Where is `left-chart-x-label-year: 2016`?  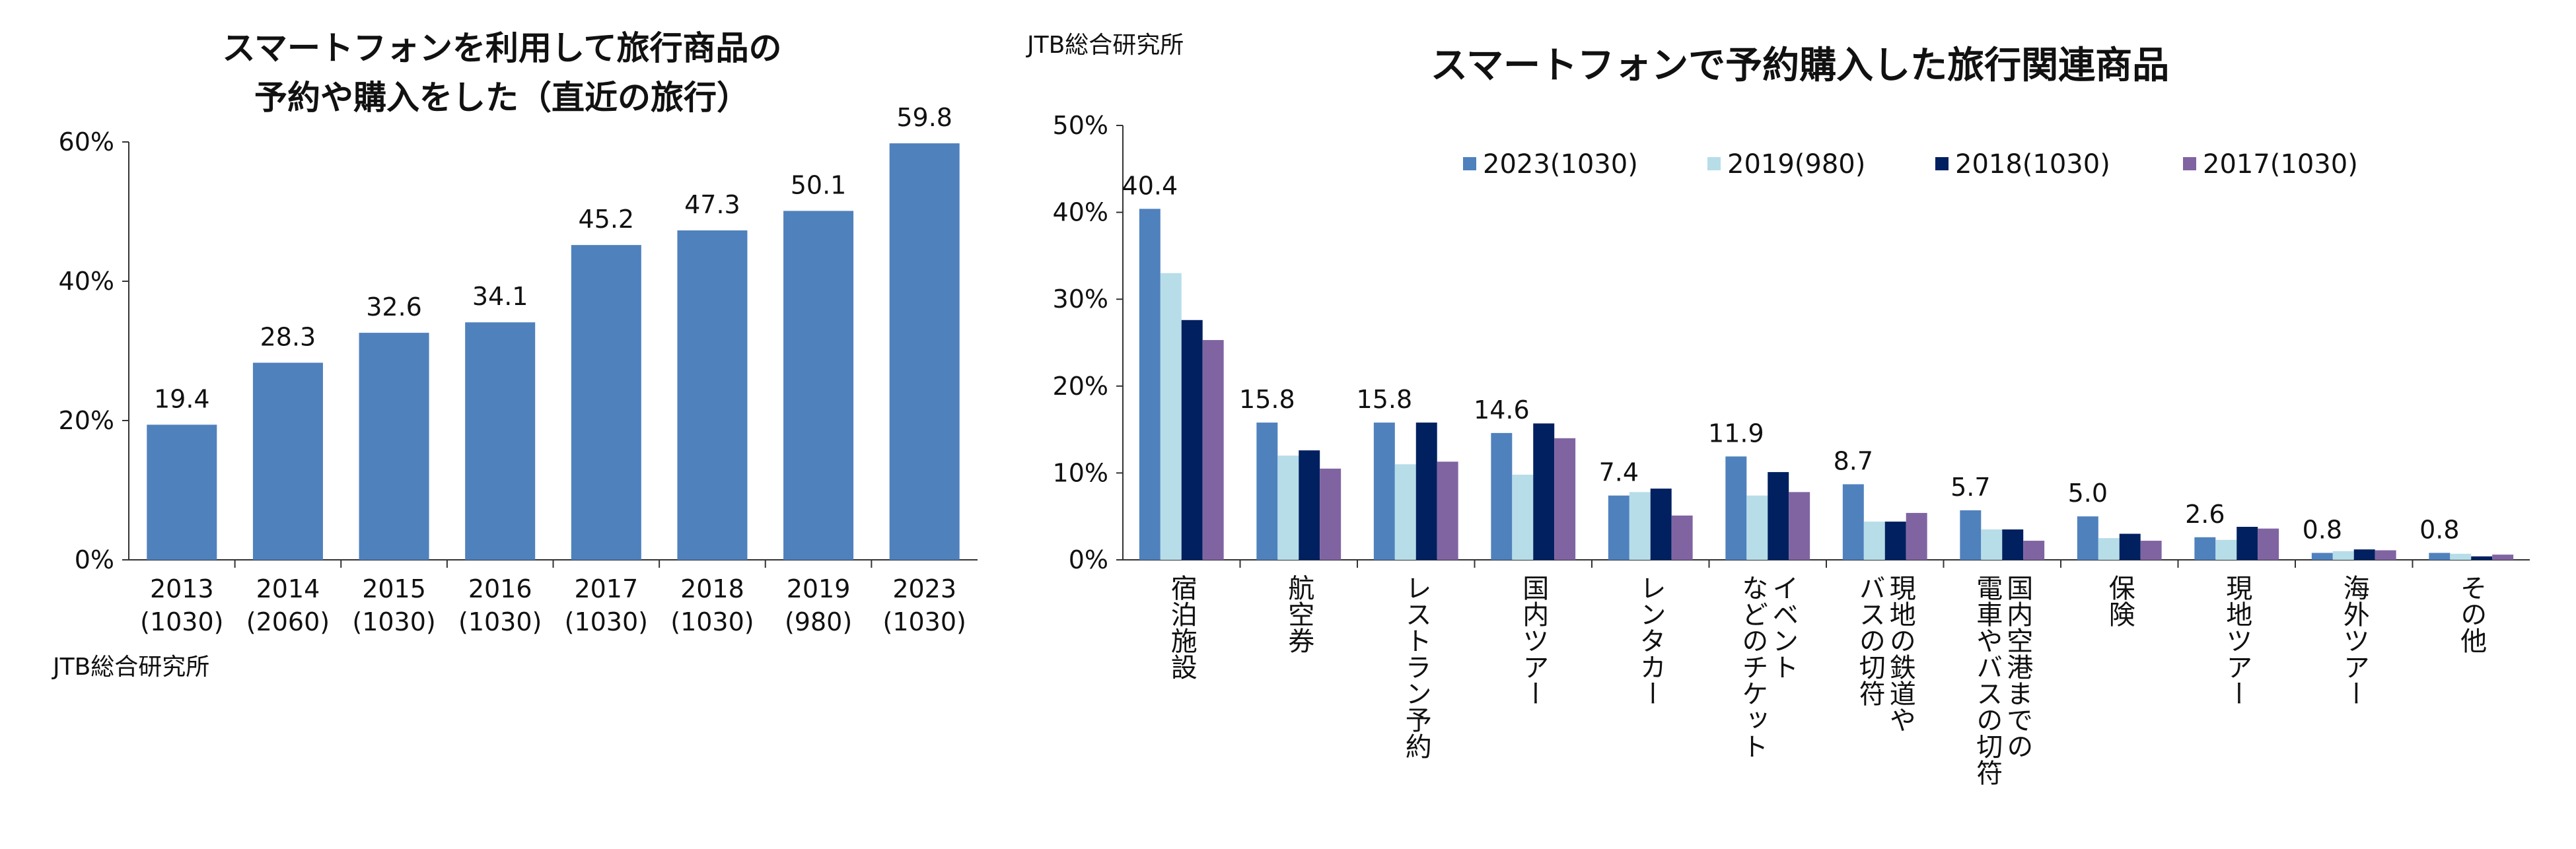
left-chart-x-label-year: 2016 is located at coordinates (500, 588).